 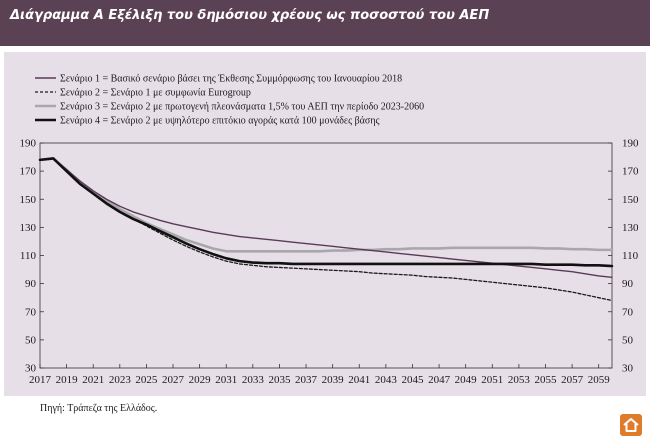 I want to click on y-tick-label-right: 190, so click(x=630, y=144).